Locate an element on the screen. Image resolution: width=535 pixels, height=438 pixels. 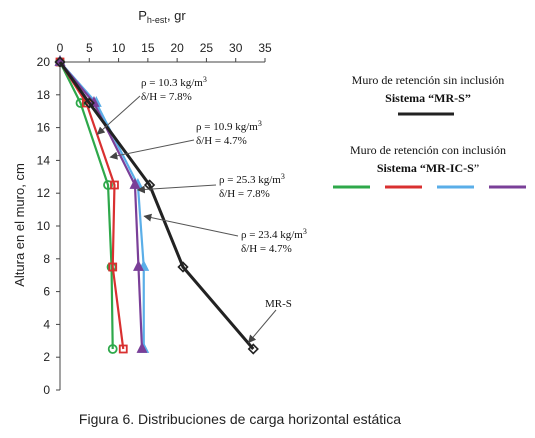
y-tick-label: 10 is located at coordinates (44, 226).